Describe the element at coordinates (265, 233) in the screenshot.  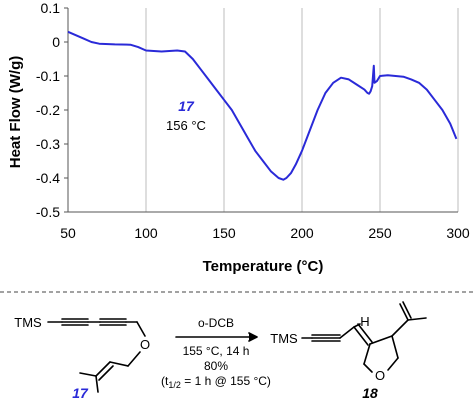
I see `x-tick-labels: 50 100 150 200 250 300` at that location.